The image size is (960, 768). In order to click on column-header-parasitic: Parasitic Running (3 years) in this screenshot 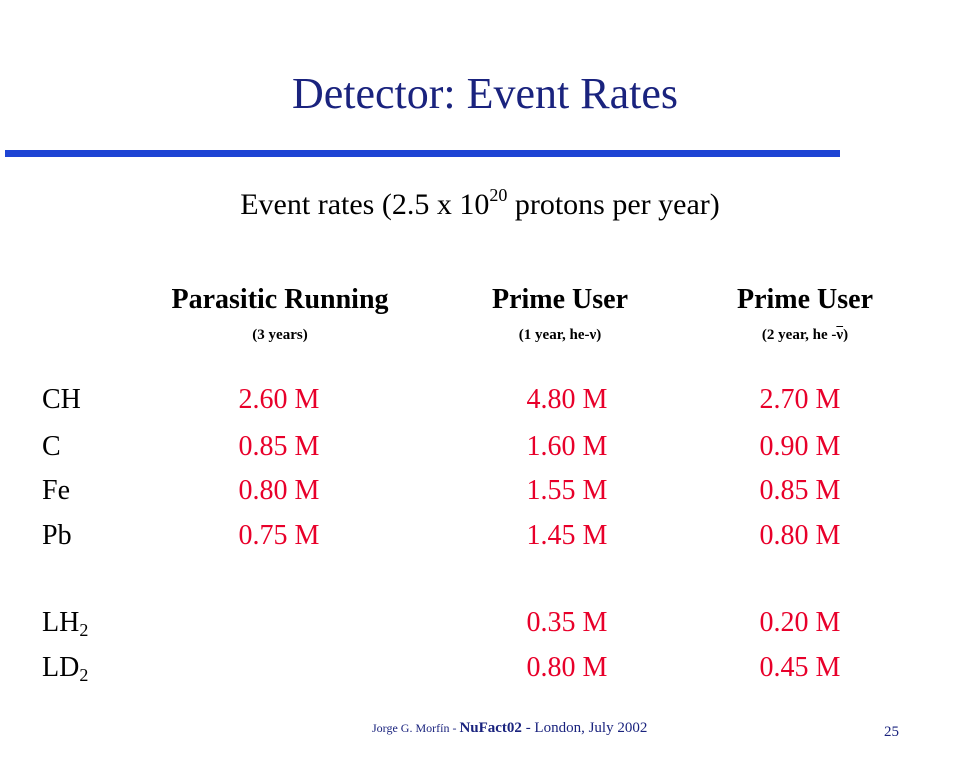, I will do `click(280, 314)`.